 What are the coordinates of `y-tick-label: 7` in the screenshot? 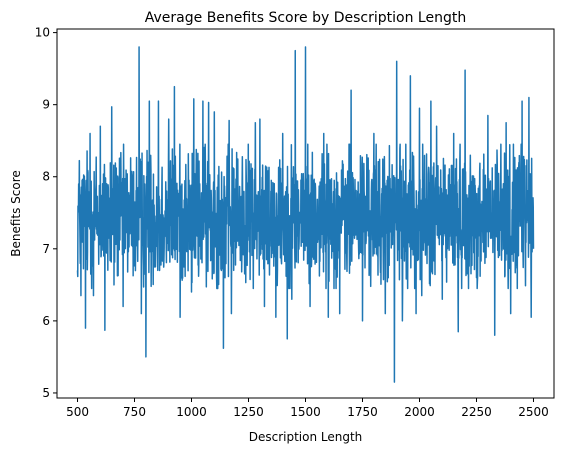 It's located at (46, 249).